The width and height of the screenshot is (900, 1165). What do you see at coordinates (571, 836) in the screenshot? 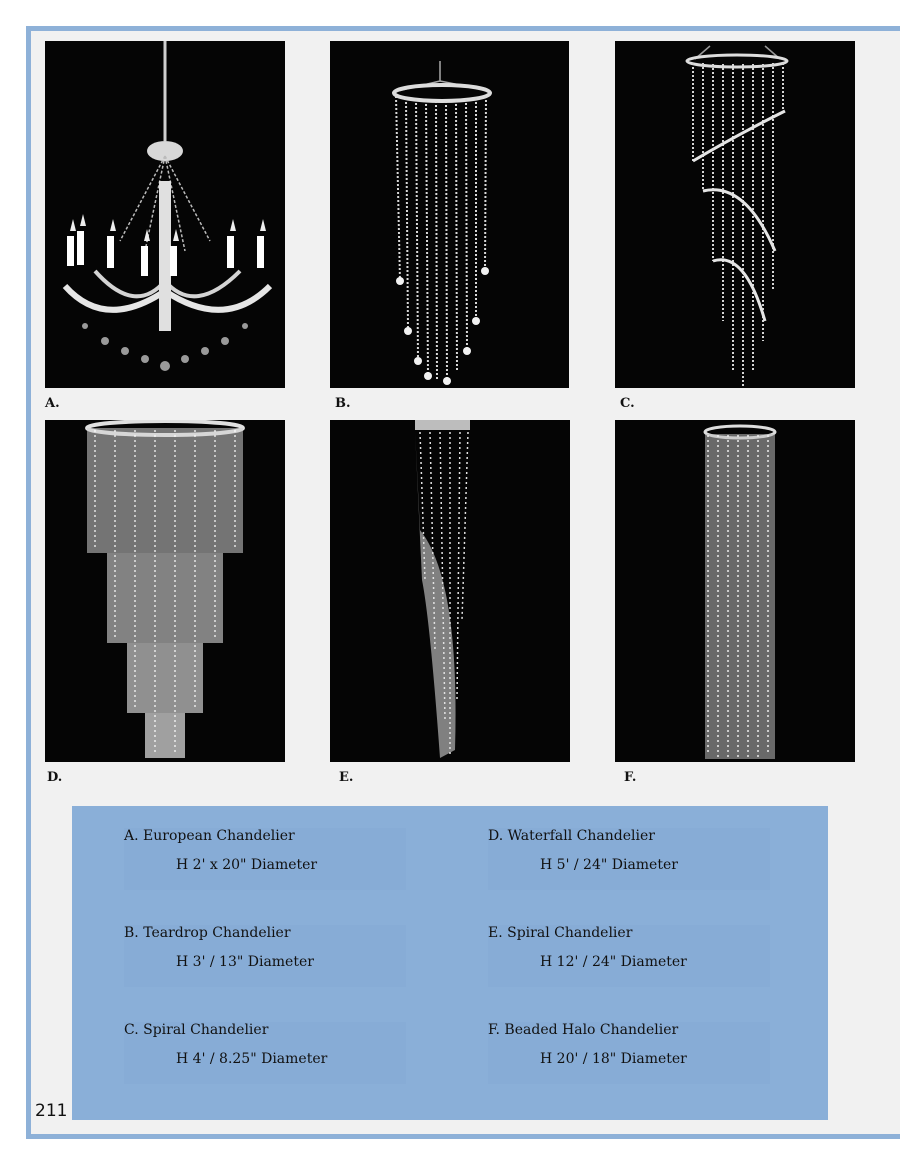
I see `spec-name: D. Waterfall Chandelier` at bounding box center [571, 836].